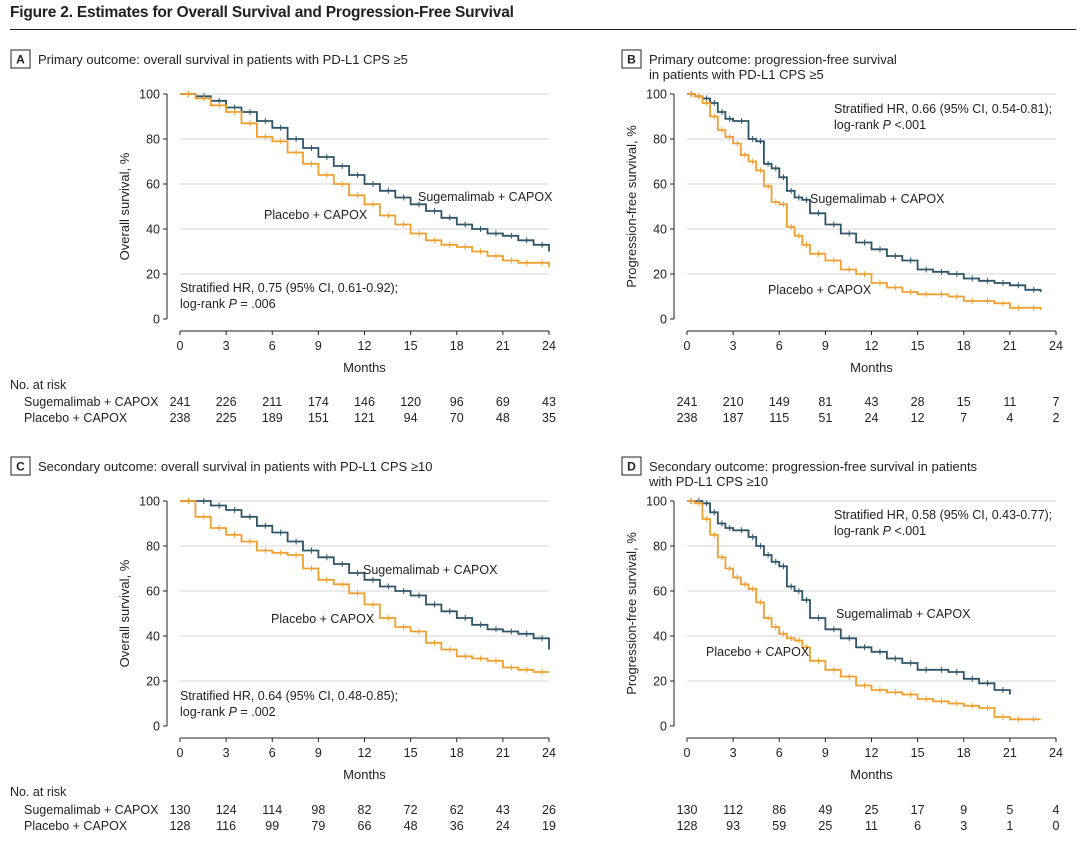 The width and height of the screenshot is (1080, 847). Describe the element at coordinates (963, 826) in the screenshot. I see `risk-value: 3` at that location.